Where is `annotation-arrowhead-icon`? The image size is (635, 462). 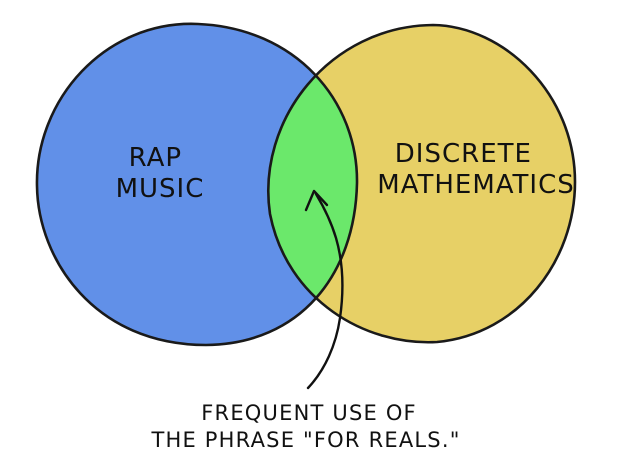 annotation-arrowhead-icon is located at coordinates (316, 200).